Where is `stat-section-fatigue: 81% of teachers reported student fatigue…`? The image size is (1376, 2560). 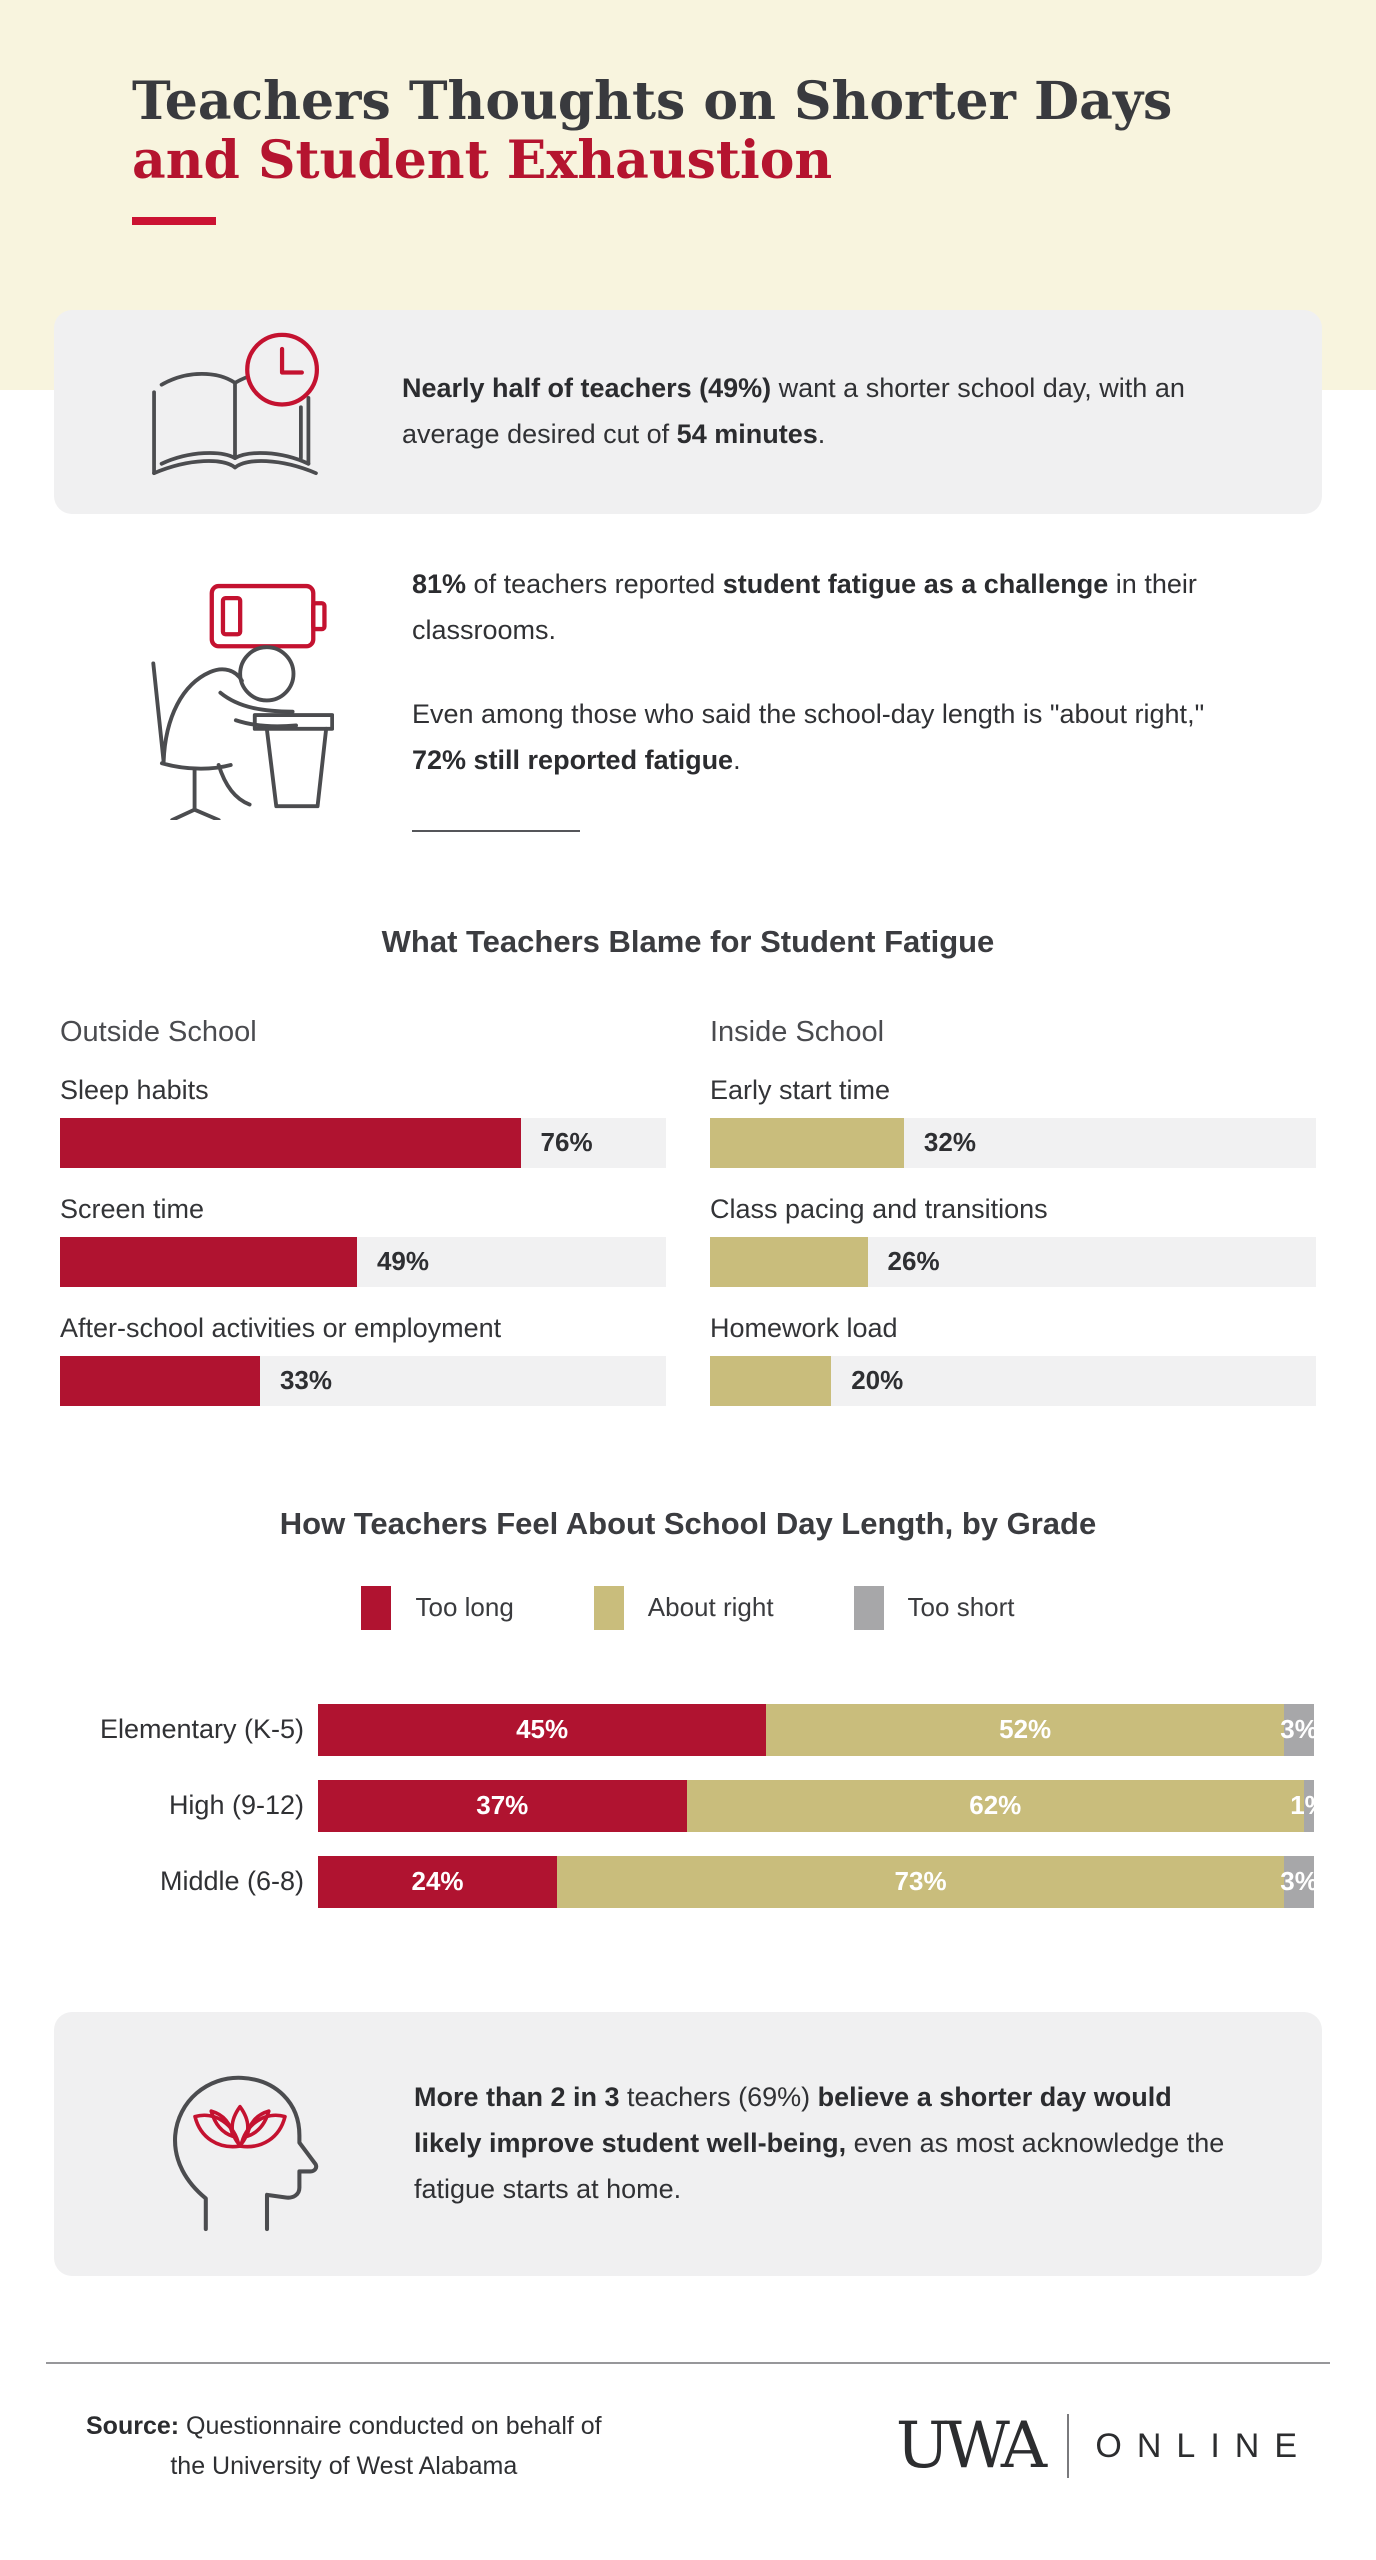
stat-section-fatigue: 81% of teachers reported student fatigue… is located at coordinates (729, 697).